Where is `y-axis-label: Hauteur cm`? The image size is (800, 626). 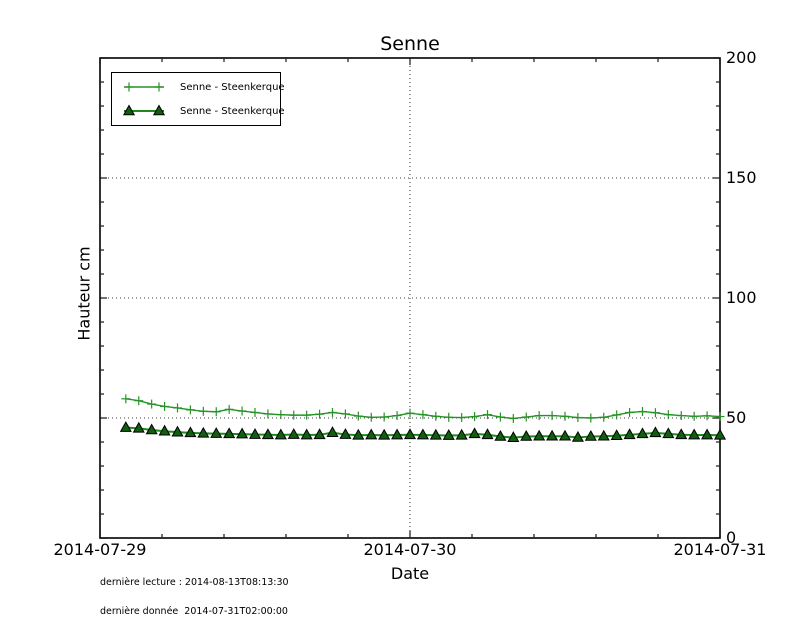
y-axis-label: Hauteur cm is located at coordinates (84, 293).